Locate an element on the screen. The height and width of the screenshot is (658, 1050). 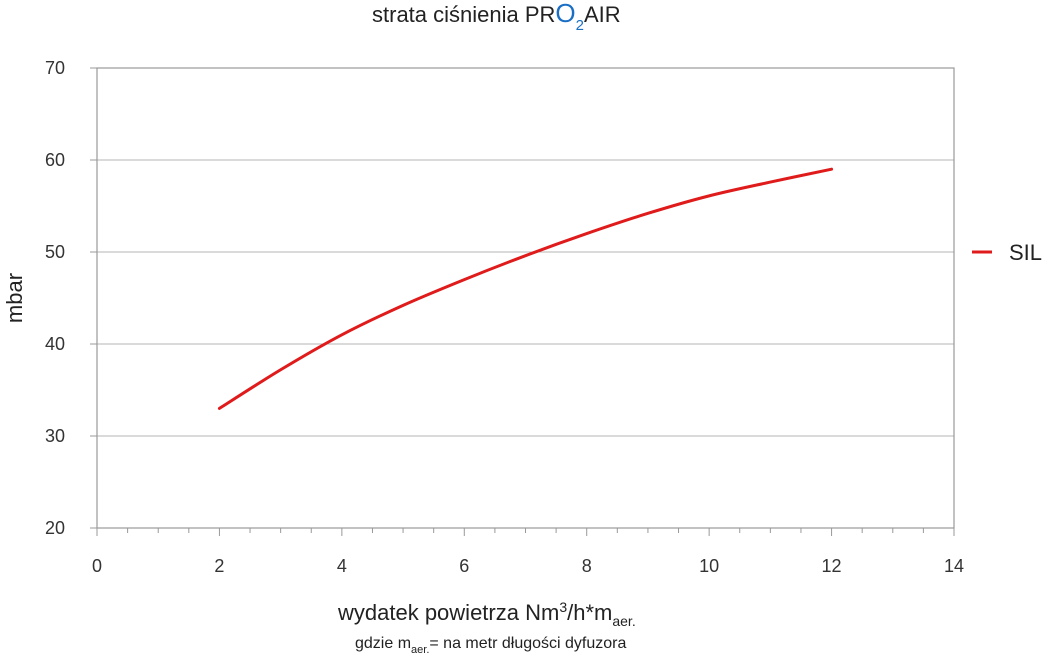
x-tick-label: 14 is located at coordinates (954, 566).